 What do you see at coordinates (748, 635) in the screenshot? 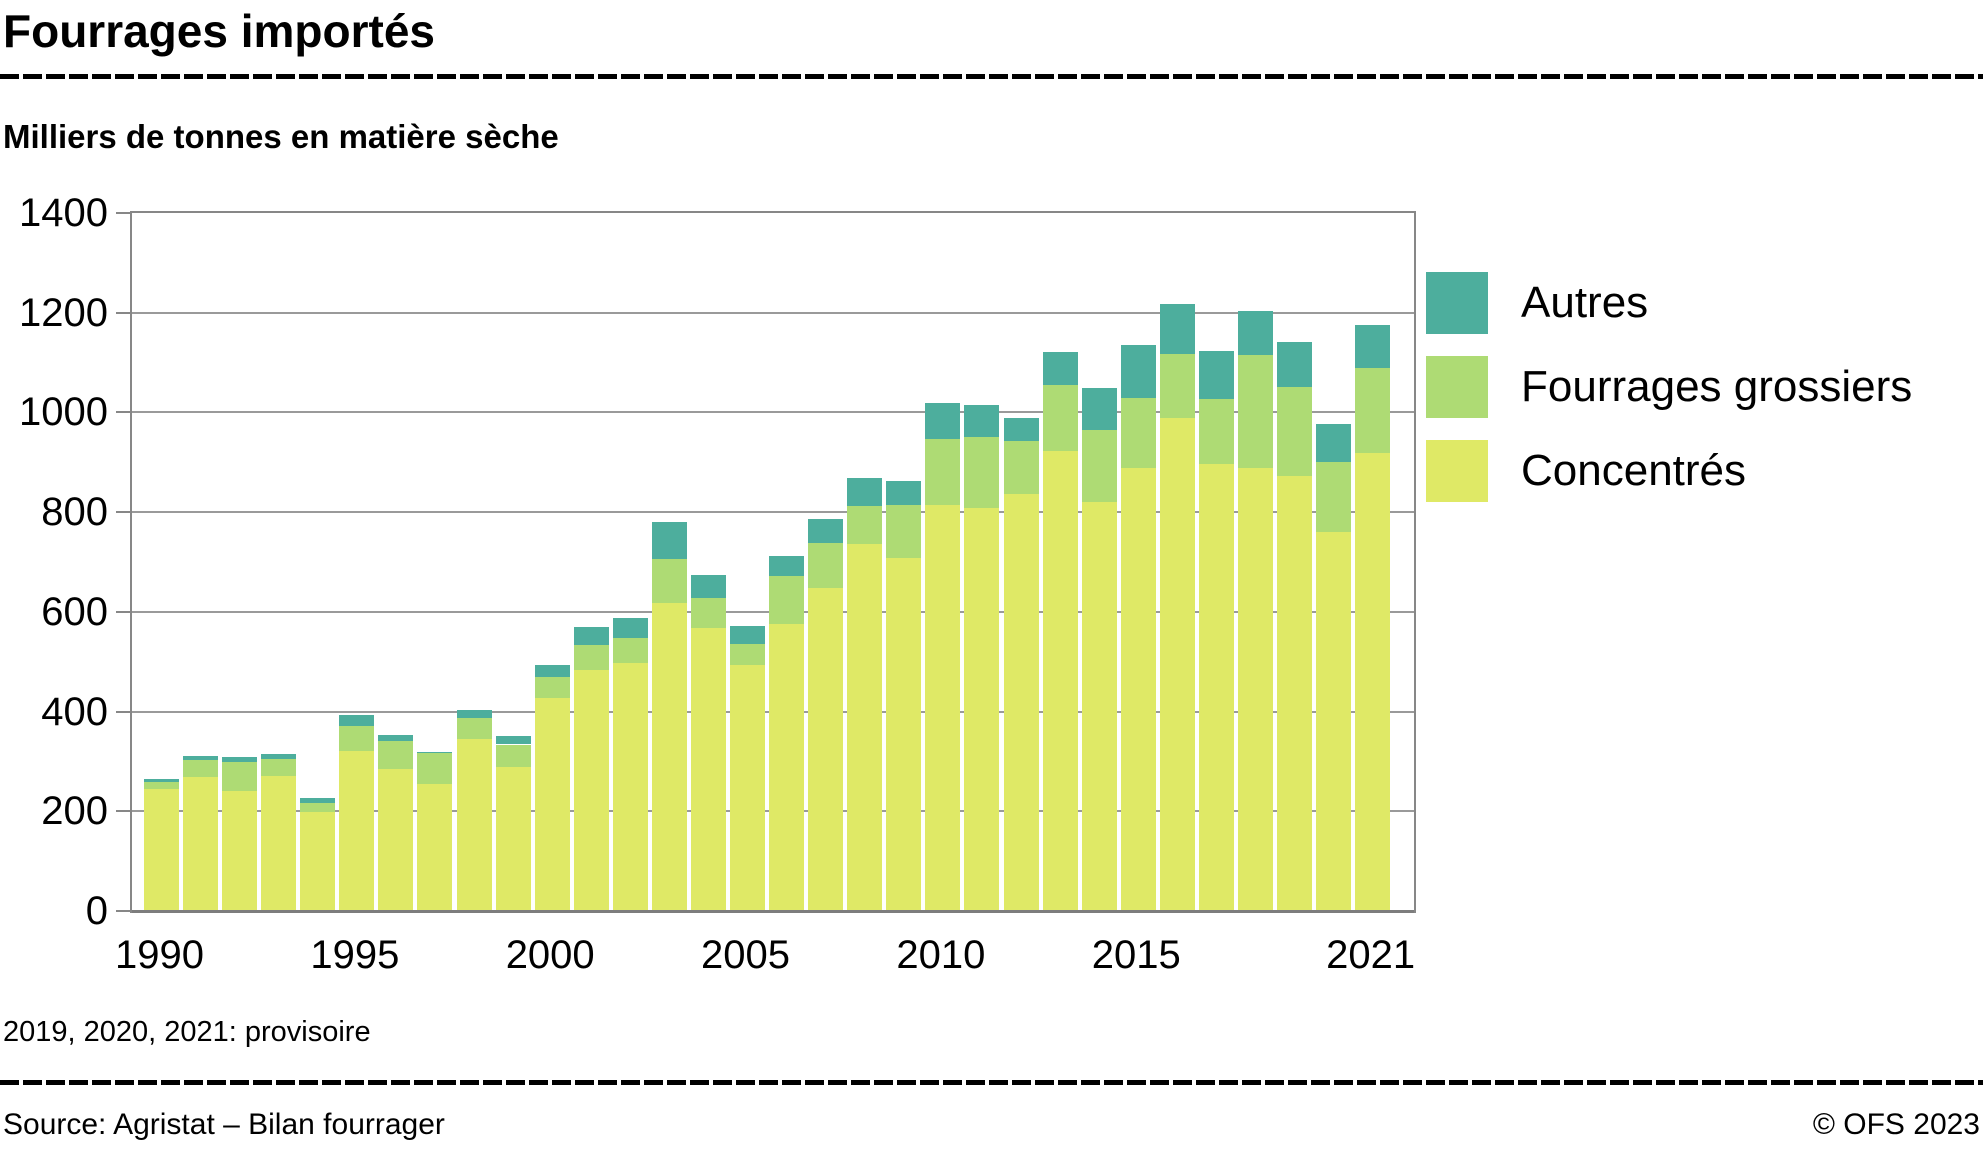
I see `bar-2005-autres` at bounding box center [748, 635].